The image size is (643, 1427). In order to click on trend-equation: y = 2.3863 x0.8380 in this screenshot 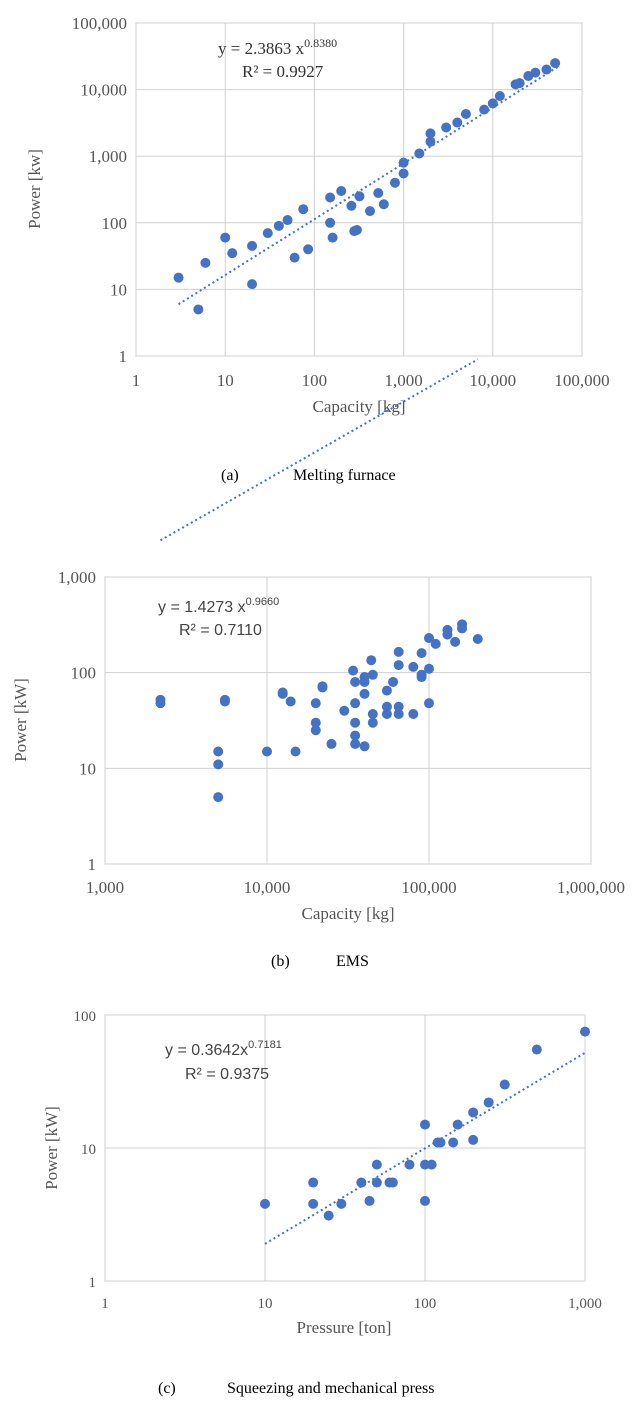, I will do `click(277, 47)`.